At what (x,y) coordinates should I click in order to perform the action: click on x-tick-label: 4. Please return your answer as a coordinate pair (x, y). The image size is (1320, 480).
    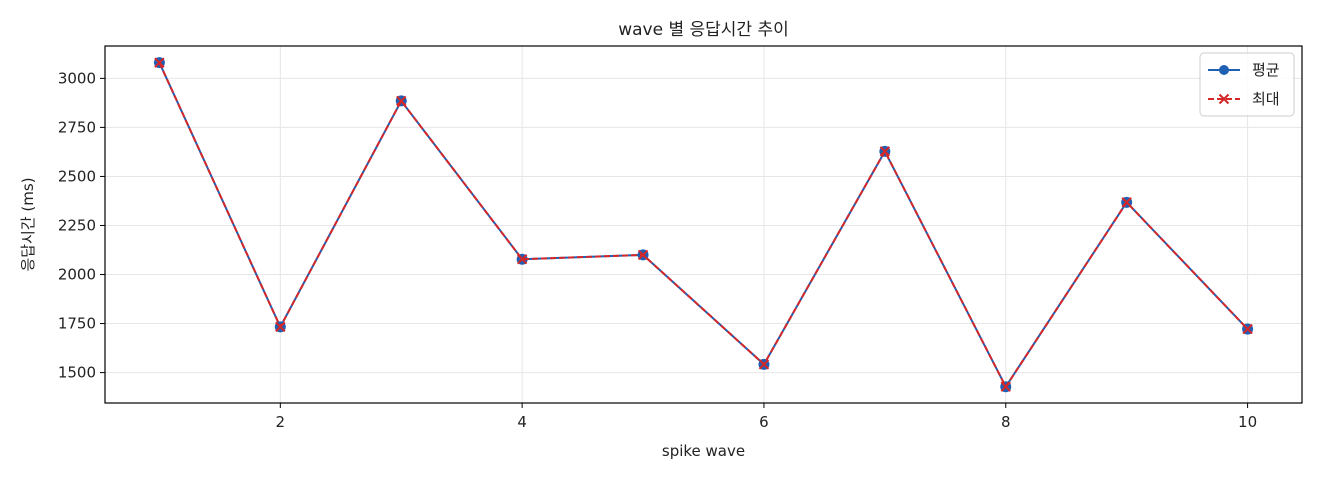
    Looking at the image, I should click on (522, 422).